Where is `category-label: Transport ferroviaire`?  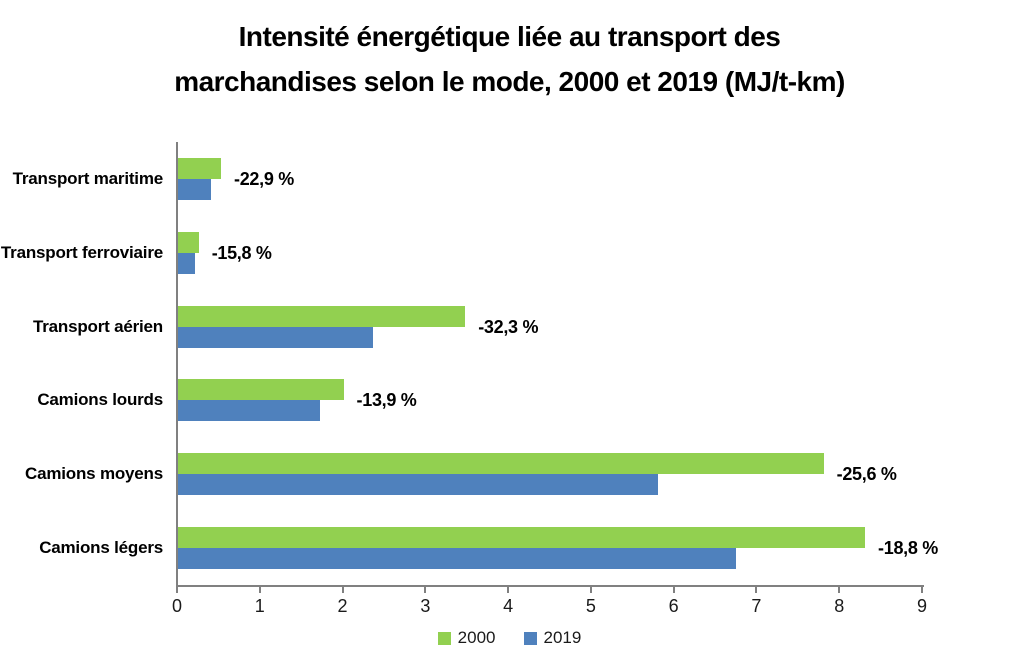
category-label: Transport ferroviaire is located at coordinates (81, 252).